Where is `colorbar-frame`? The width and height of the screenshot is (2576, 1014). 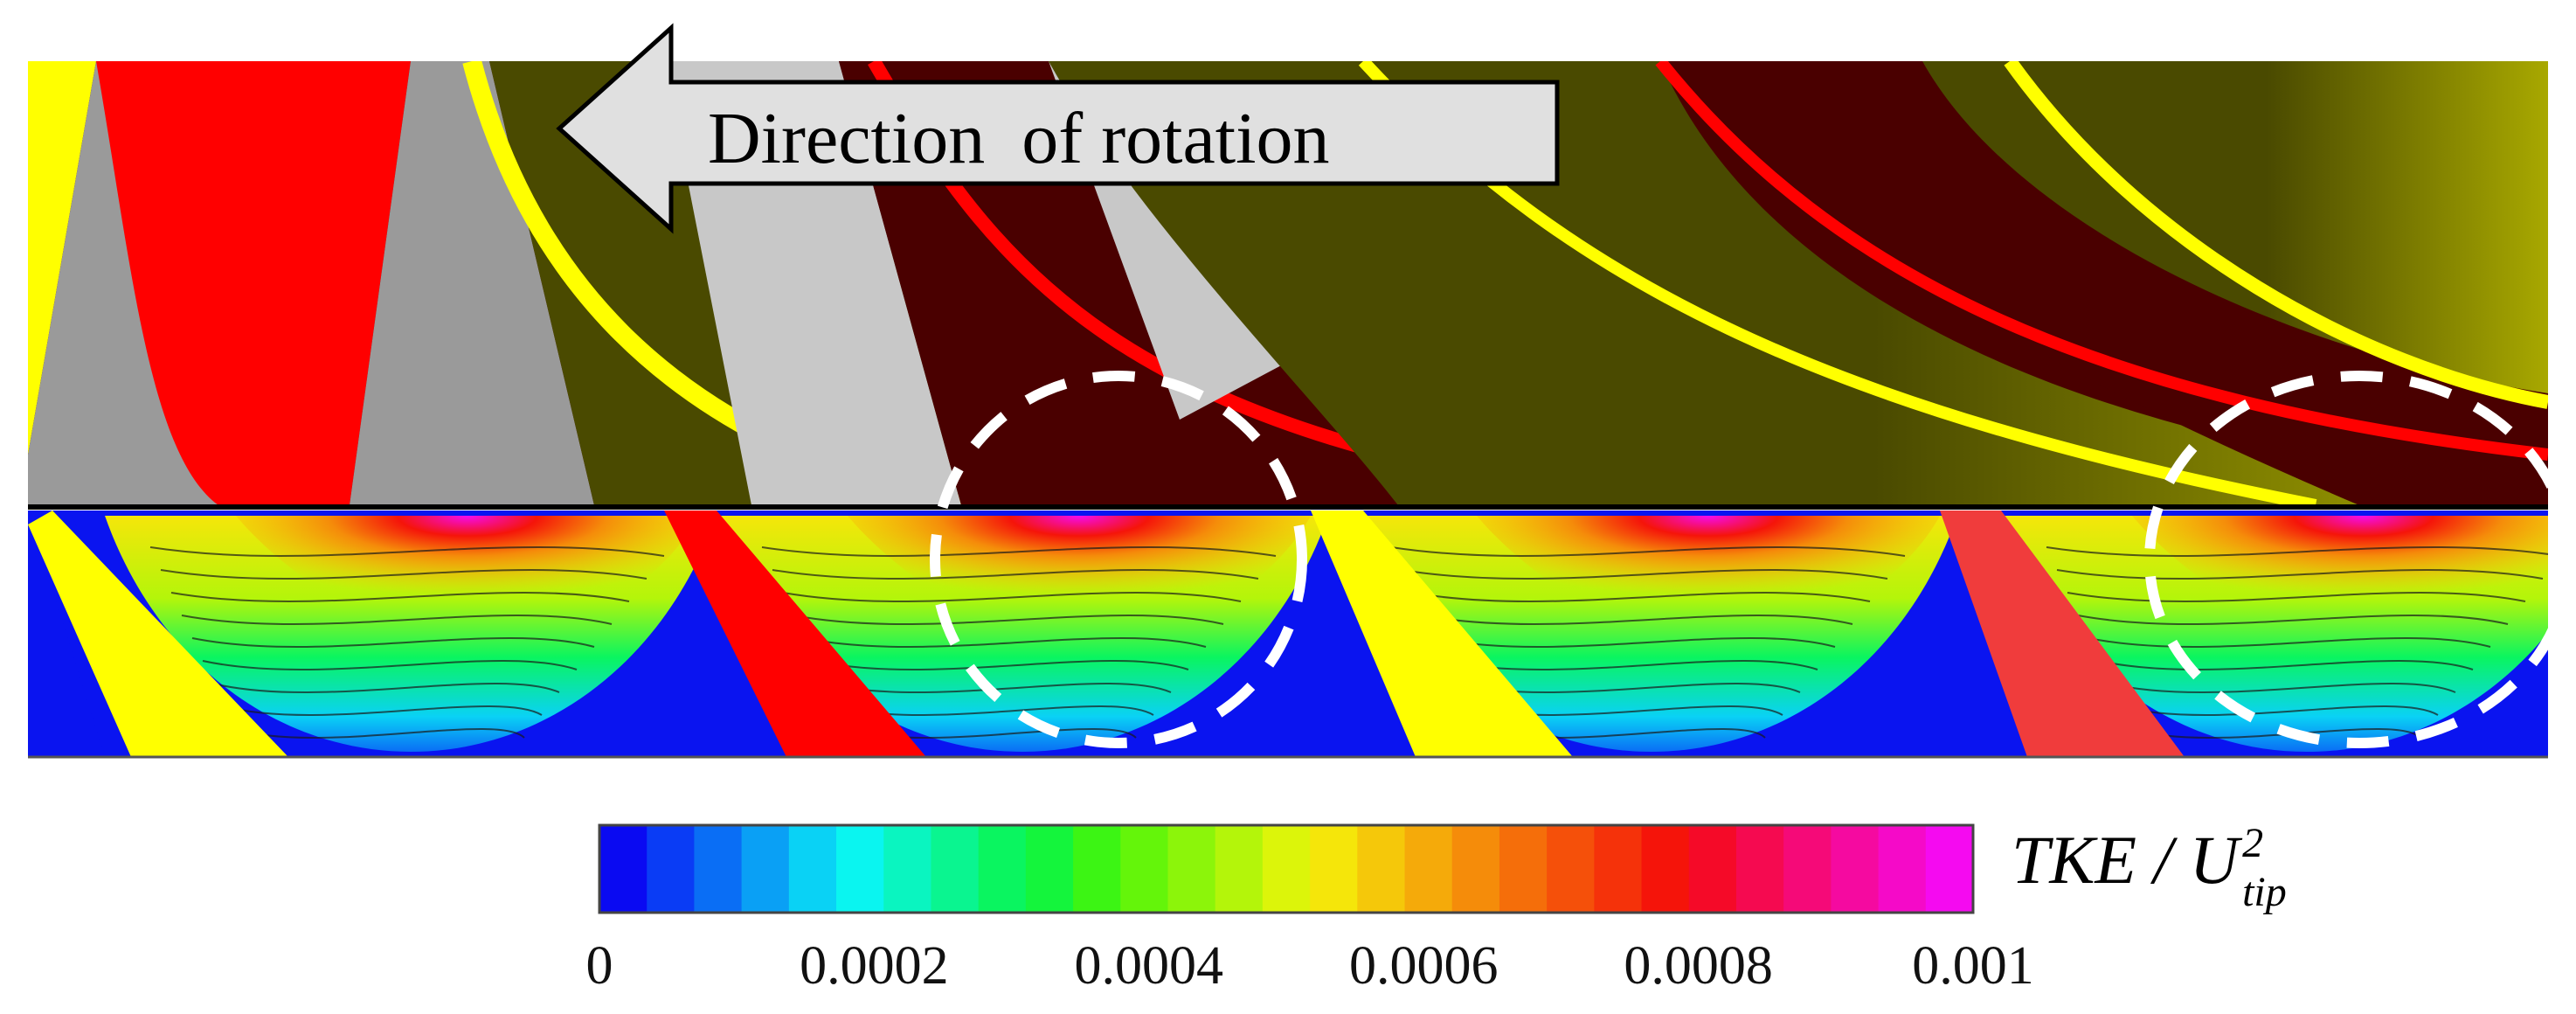 colorbar-frame is located at coordinates (1286, 869).